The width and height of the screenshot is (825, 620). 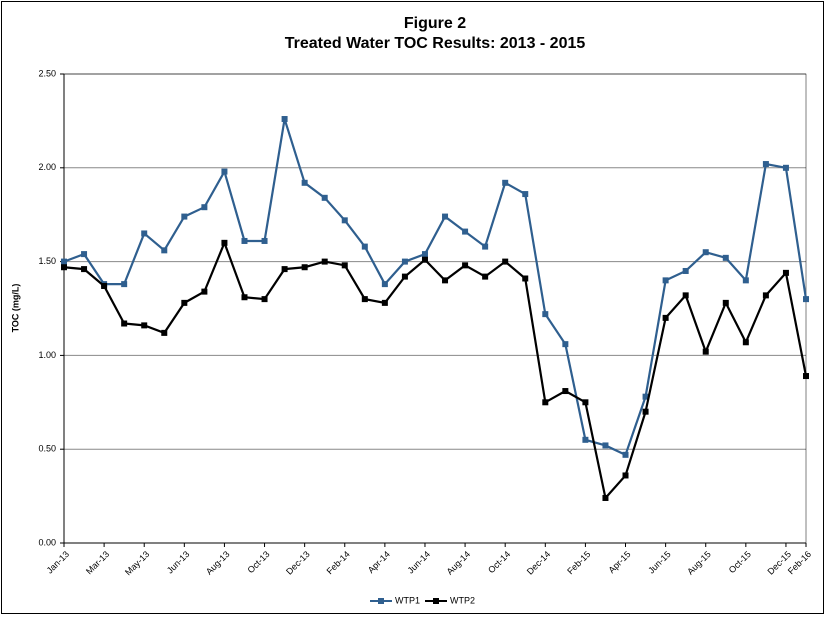 I want to click on y-axis-label: TOC (mg/L), so click(x=15, y=308).